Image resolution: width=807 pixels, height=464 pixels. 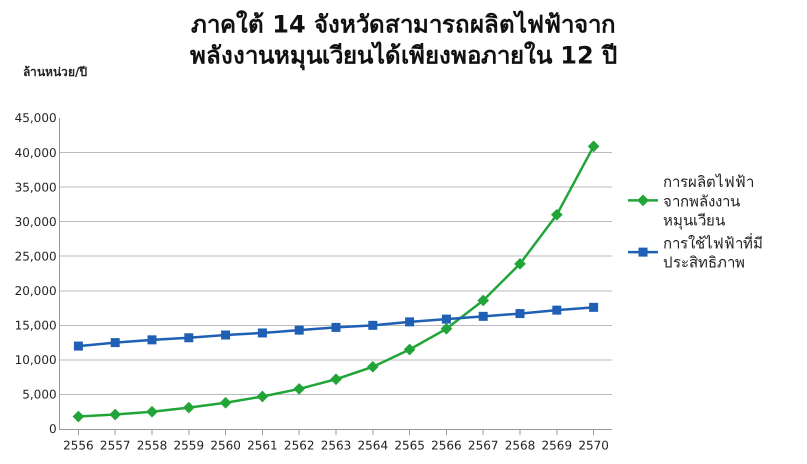 What do you see at coordinates (262, 445) in the screenshot?
I see `x-tick-label: 2561` at bounding box center [262, 445].